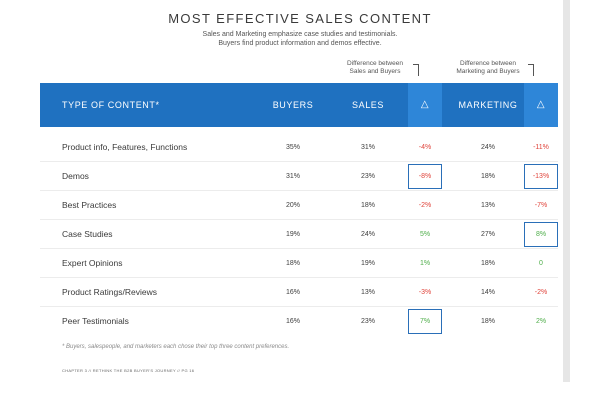 The height and width of the screenshot is (402, 594). What do you see at coordinates (425, 263) in the screenshot?
I see `cell-delta1: 1%` at bounding box center [425, 263].